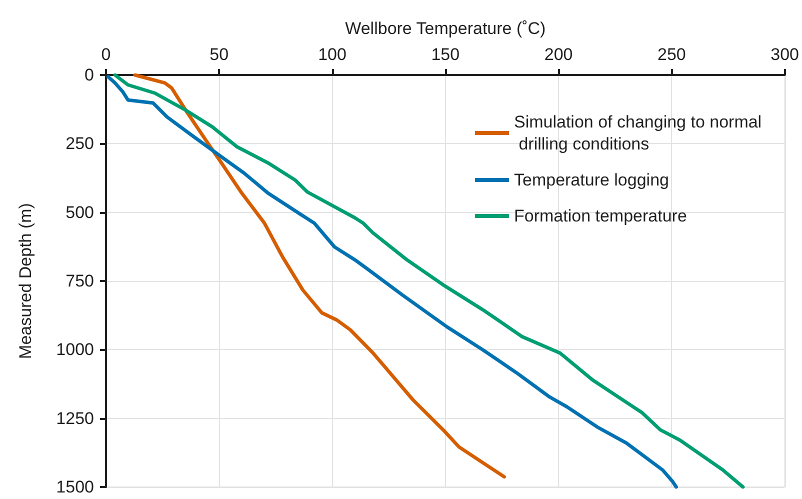  I want to click on y-tick-label: 500, so click(80, 212).